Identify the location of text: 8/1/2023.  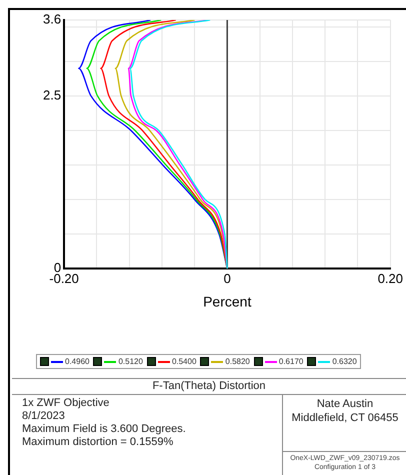
(44, 416).